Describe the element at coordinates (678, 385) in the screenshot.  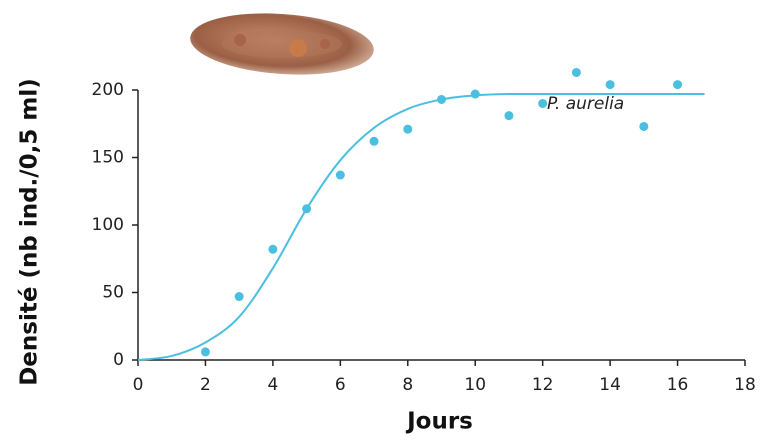
I see `x-tick-label: 16` at that location.